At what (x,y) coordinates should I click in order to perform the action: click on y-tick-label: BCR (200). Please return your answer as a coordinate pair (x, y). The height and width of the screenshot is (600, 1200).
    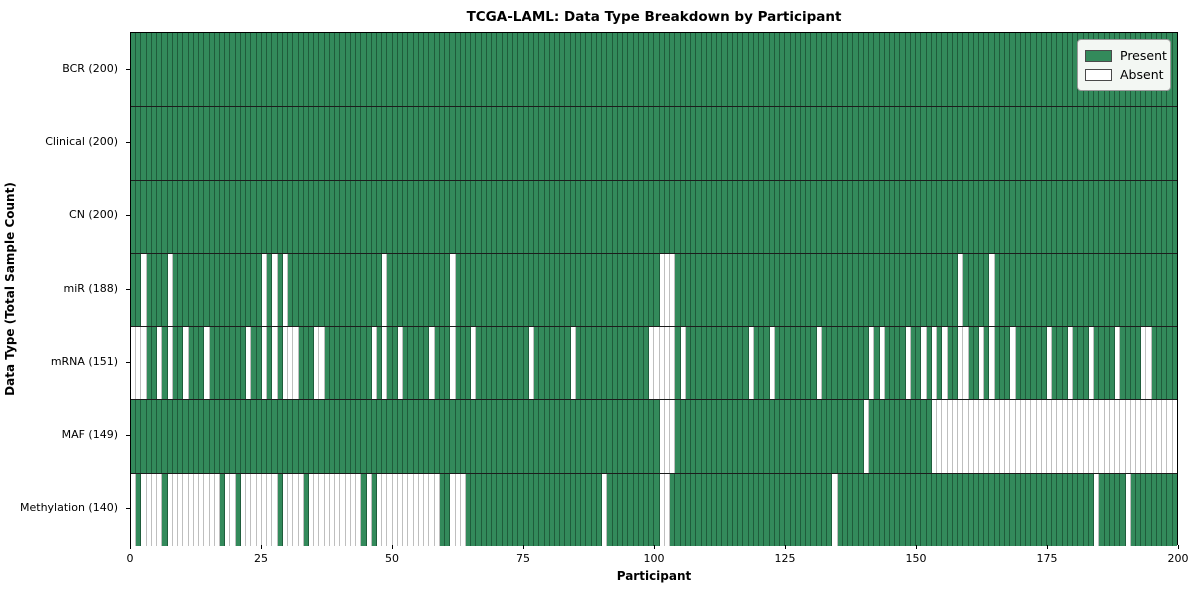
    Looking at the image, I should click on (90, 68).